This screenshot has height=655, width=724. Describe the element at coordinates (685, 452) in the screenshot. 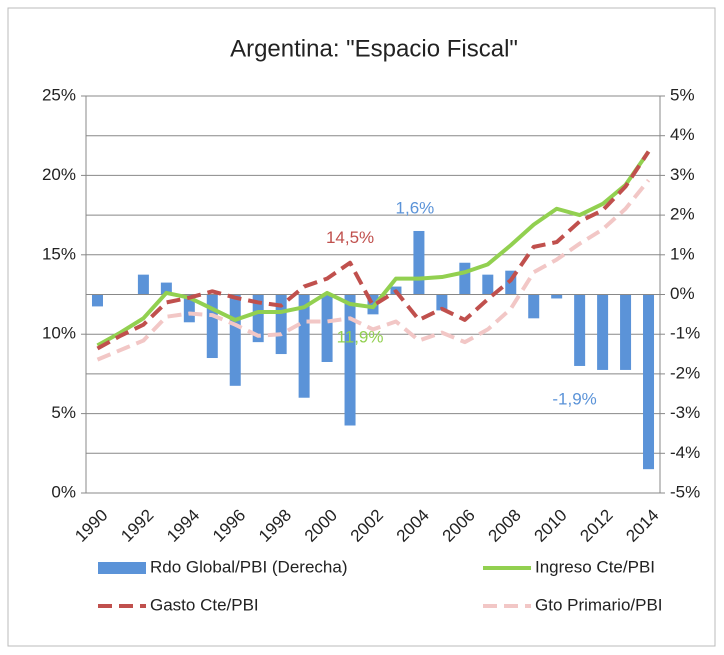

I see `y2-tick-label: -4%` at that location.